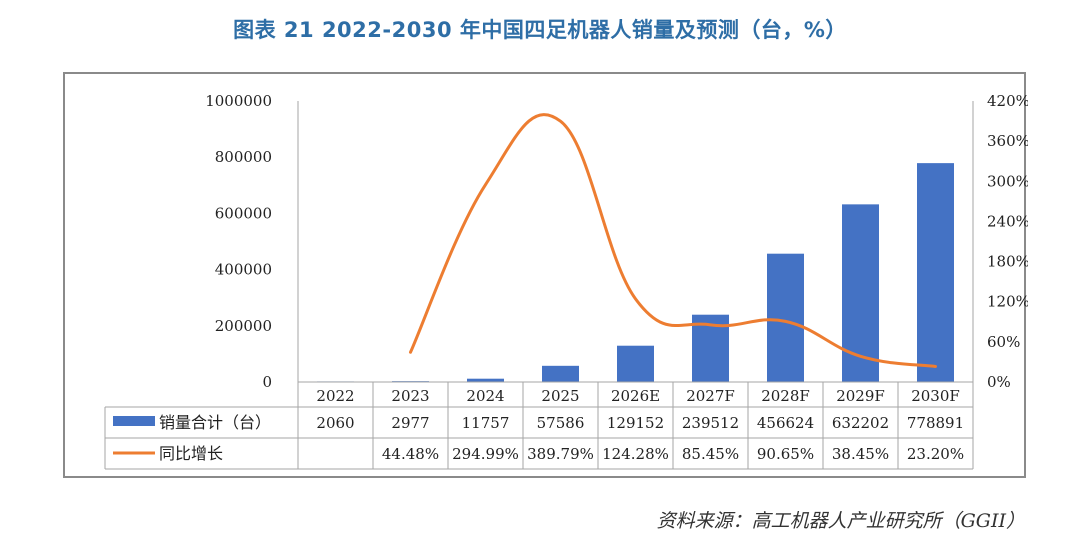 The image size is (1080, 539). Describe the element at coordinates (243, 213) in the screenshot. I see `y-left-tick-label: 600000` at that location.